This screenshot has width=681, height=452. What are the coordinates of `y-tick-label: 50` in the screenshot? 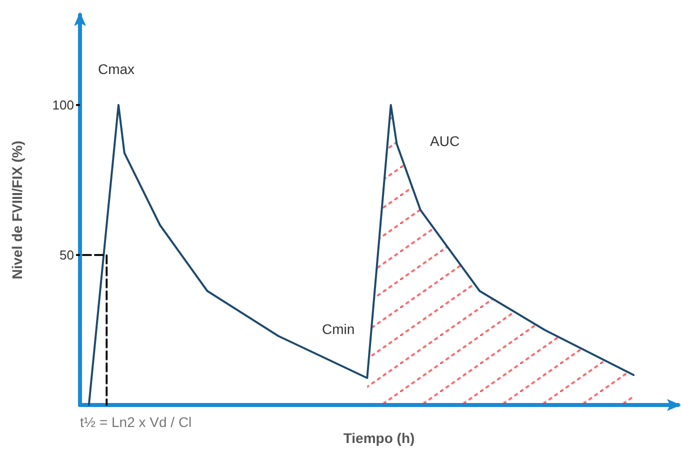 It's located at (67, 255).